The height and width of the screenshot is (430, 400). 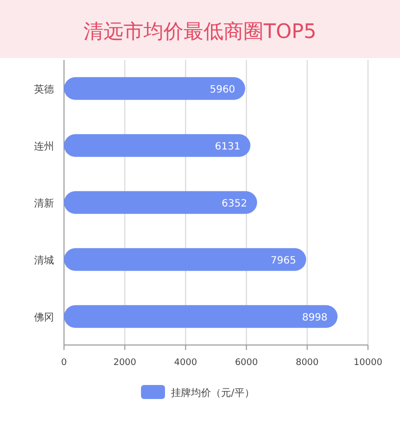 I want to click on x-tick-label: 2000, so click(x=125, y=363).